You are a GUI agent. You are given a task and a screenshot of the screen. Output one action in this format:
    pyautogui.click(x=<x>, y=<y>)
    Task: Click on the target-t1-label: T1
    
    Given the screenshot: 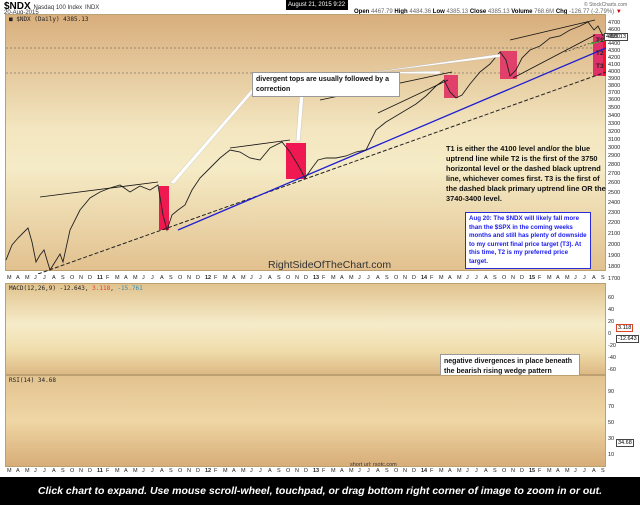 What is the action you would take?
    pyautogui.click(x=600, y=40)
    